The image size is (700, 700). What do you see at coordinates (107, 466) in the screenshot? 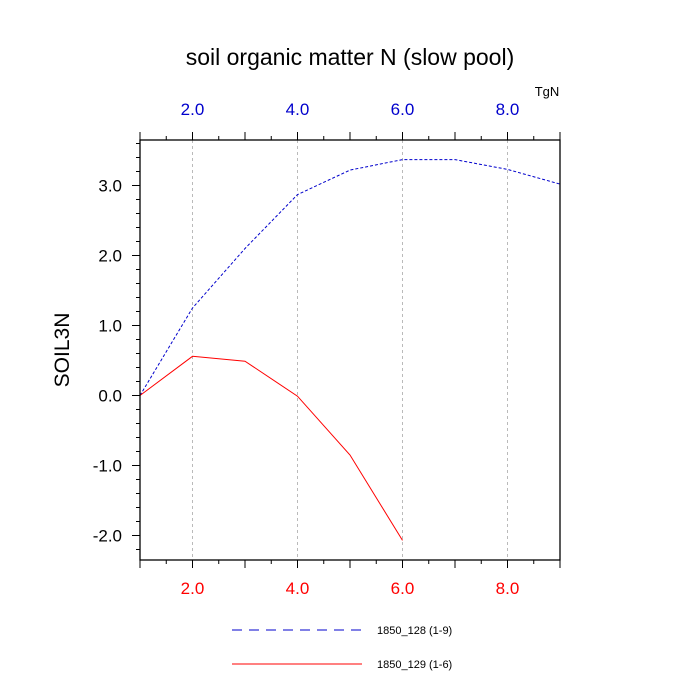
I see `y-tick-label-m1: -1.0` at bounding box center [107, 466].